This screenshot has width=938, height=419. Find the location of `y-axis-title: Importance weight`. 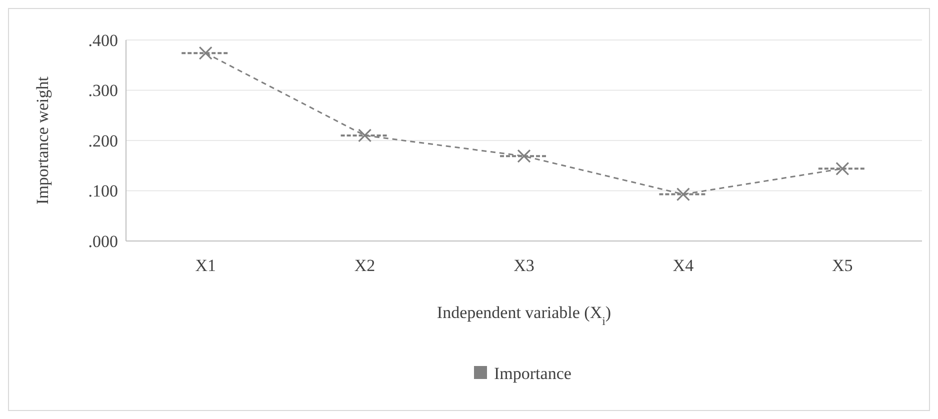

y-axis-title: Importance weight is located at coordinates (42, 140).